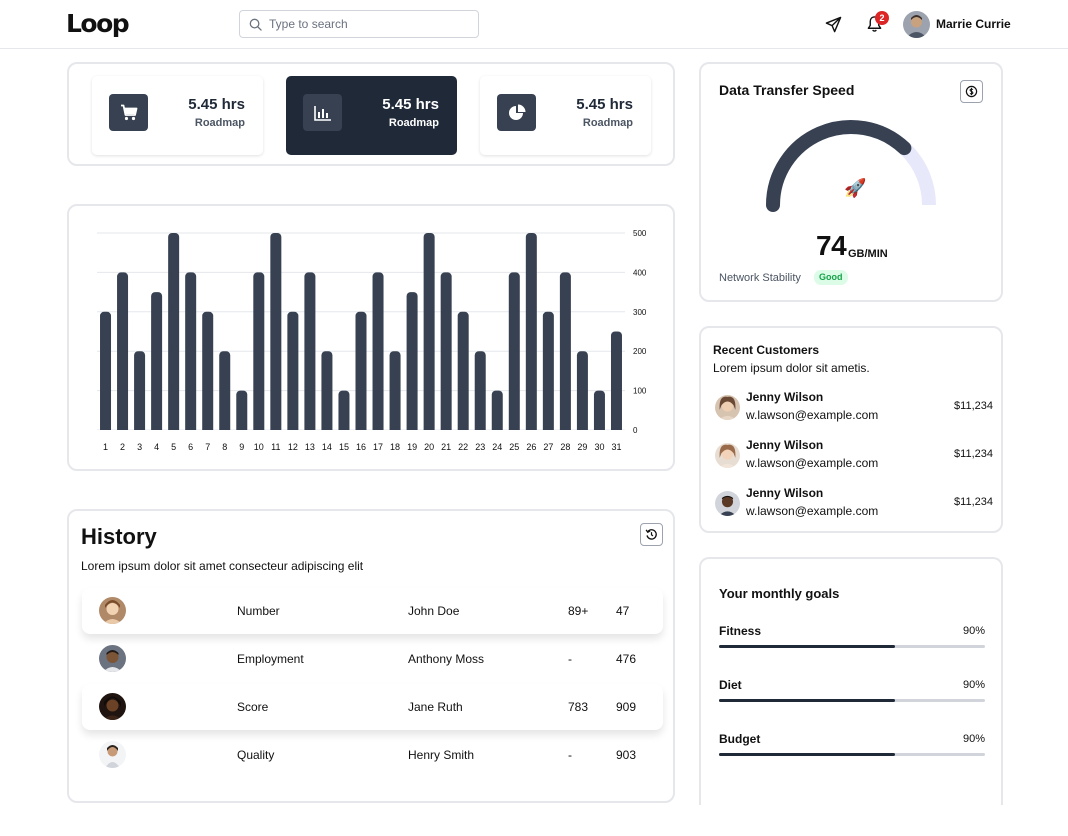  Describe the element at coordinates (256, 755) in the screenshot. I see `history-label: Quality` at that location.